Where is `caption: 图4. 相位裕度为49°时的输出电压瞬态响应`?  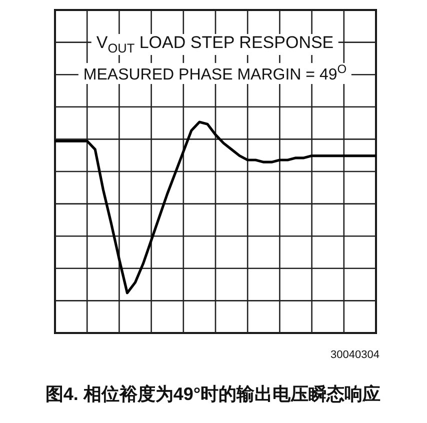
caption: 图4. 相位裕度为49°时的输出电压瞬态响应 is located at coordinates (213, 394).